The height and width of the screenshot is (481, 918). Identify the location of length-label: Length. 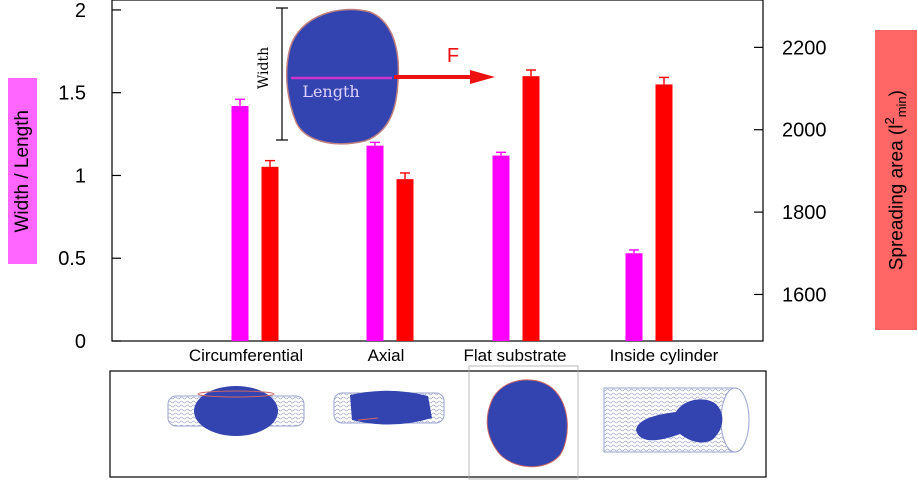
(330, 91).